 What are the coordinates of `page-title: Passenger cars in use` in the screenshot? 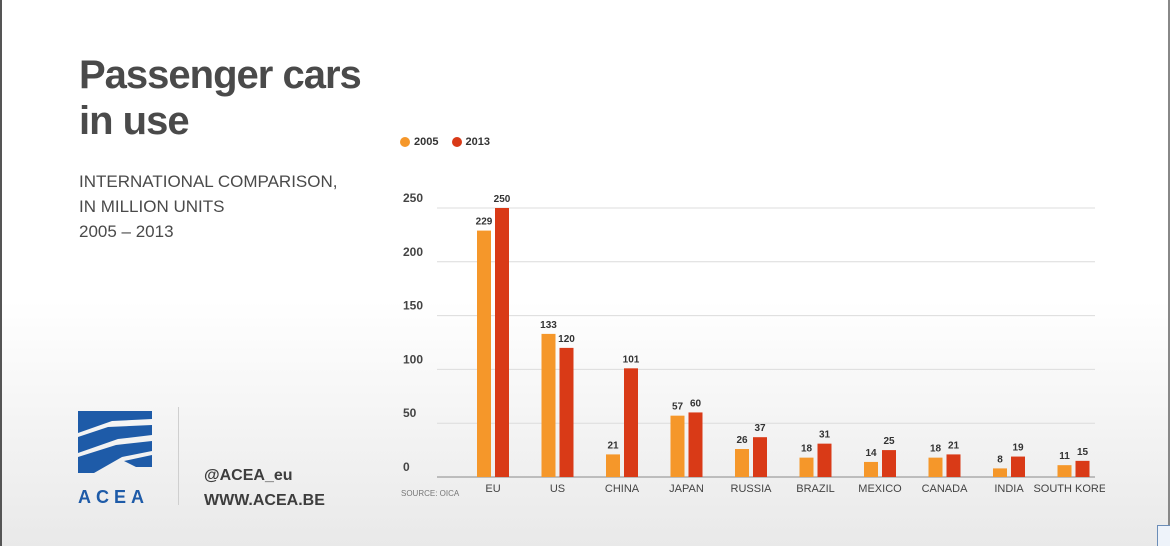 It's located at (244, 98).